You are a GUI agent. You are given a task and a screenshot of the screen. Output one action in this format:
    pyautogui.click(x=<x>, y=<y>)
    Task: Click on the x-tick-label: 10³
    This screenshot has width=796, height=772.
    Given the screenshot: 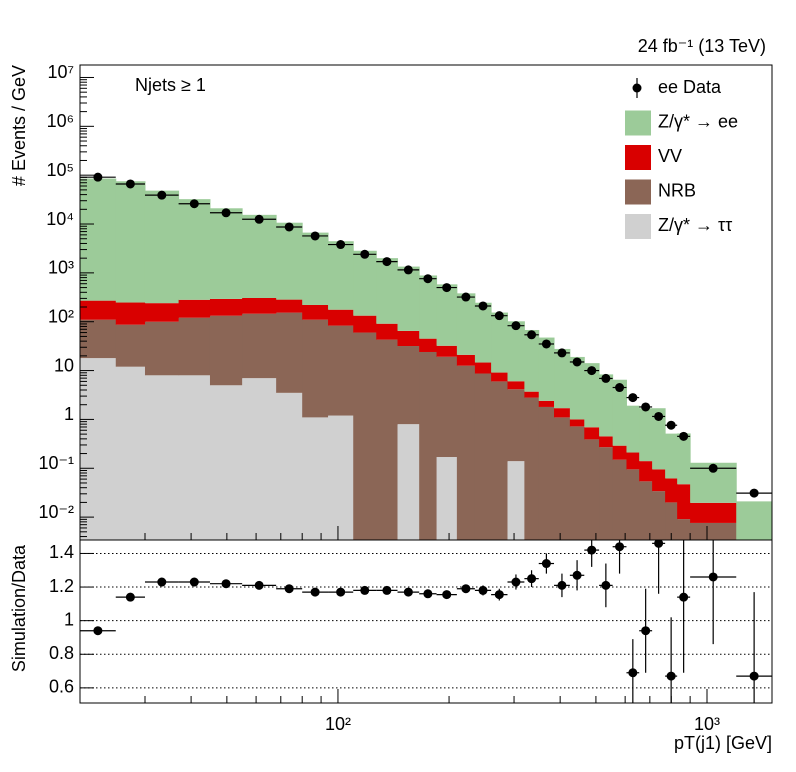 What is the action you would take?
    pyautogui.click(x=707, y=724)
    